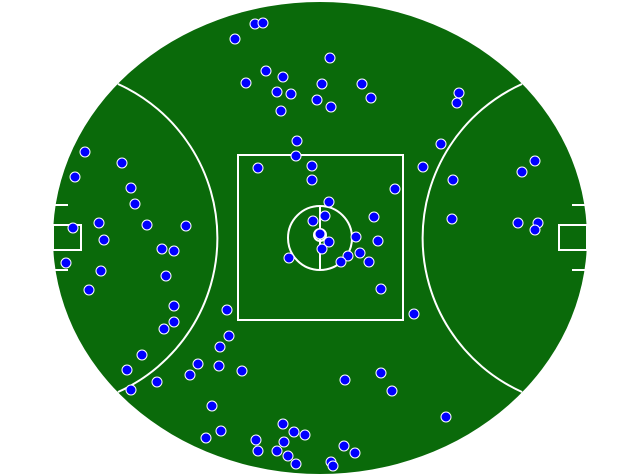 The image size is (640, 476). I want to click on right-arc, so click(472, 238).